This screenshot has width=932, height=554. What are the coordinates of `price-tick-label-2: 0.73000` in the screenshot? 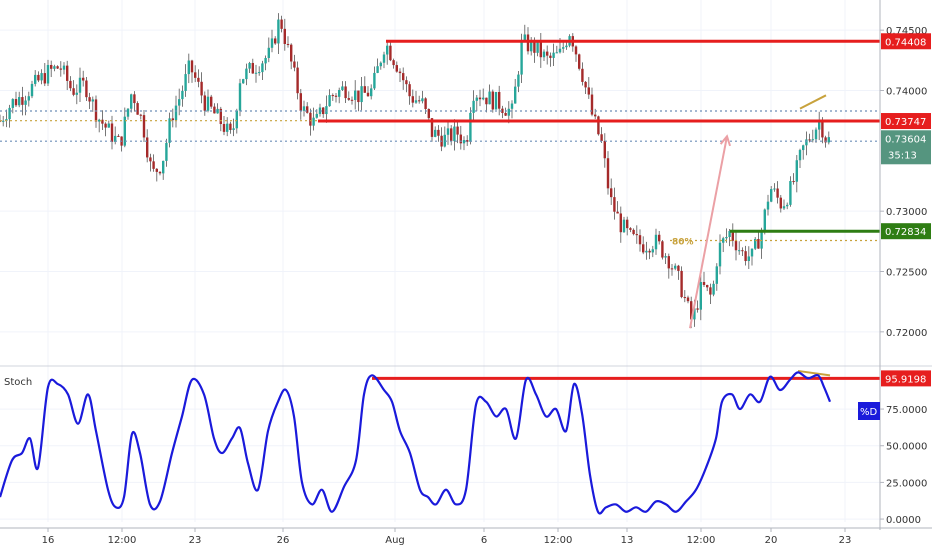 It's located at (906, 212).